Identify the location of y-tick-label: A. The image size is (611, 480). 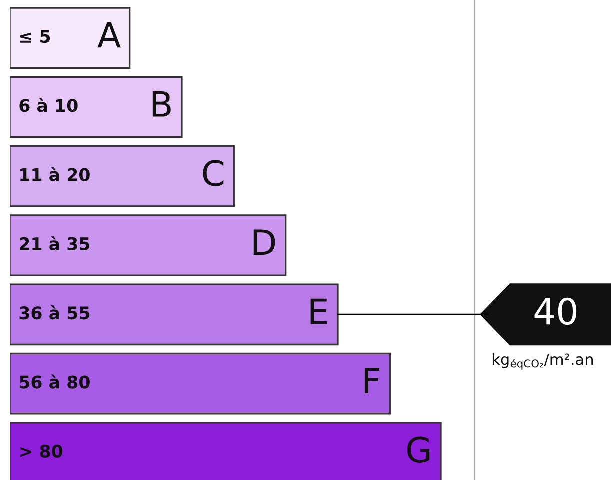
(109, 35).